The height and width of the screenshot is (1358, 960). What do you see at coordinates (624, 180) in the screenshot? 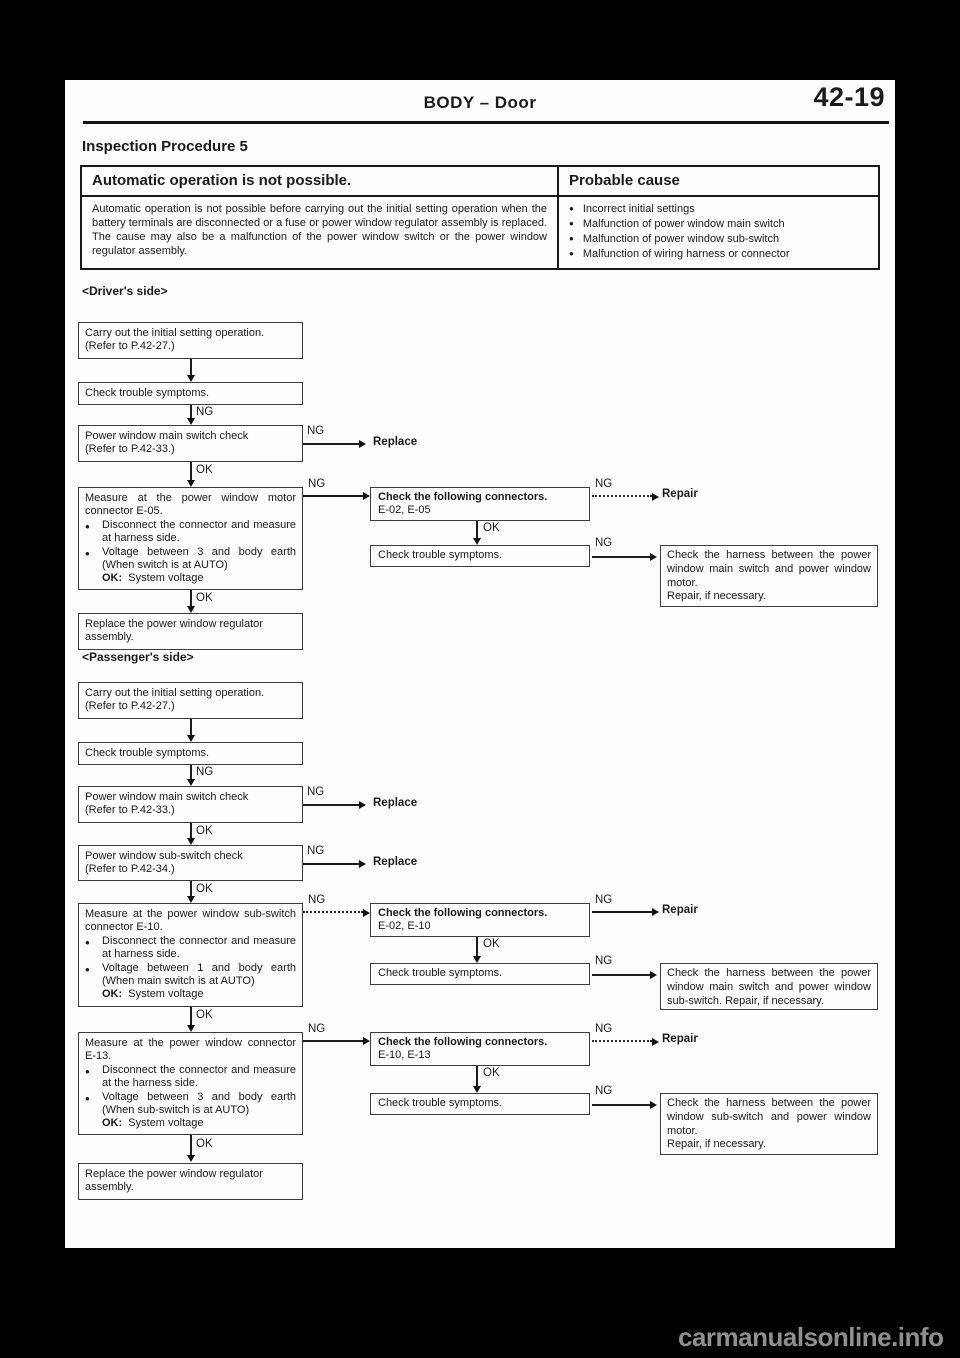
I see `probable-cause-header: Probable cause` at bounding box center [624, 180].